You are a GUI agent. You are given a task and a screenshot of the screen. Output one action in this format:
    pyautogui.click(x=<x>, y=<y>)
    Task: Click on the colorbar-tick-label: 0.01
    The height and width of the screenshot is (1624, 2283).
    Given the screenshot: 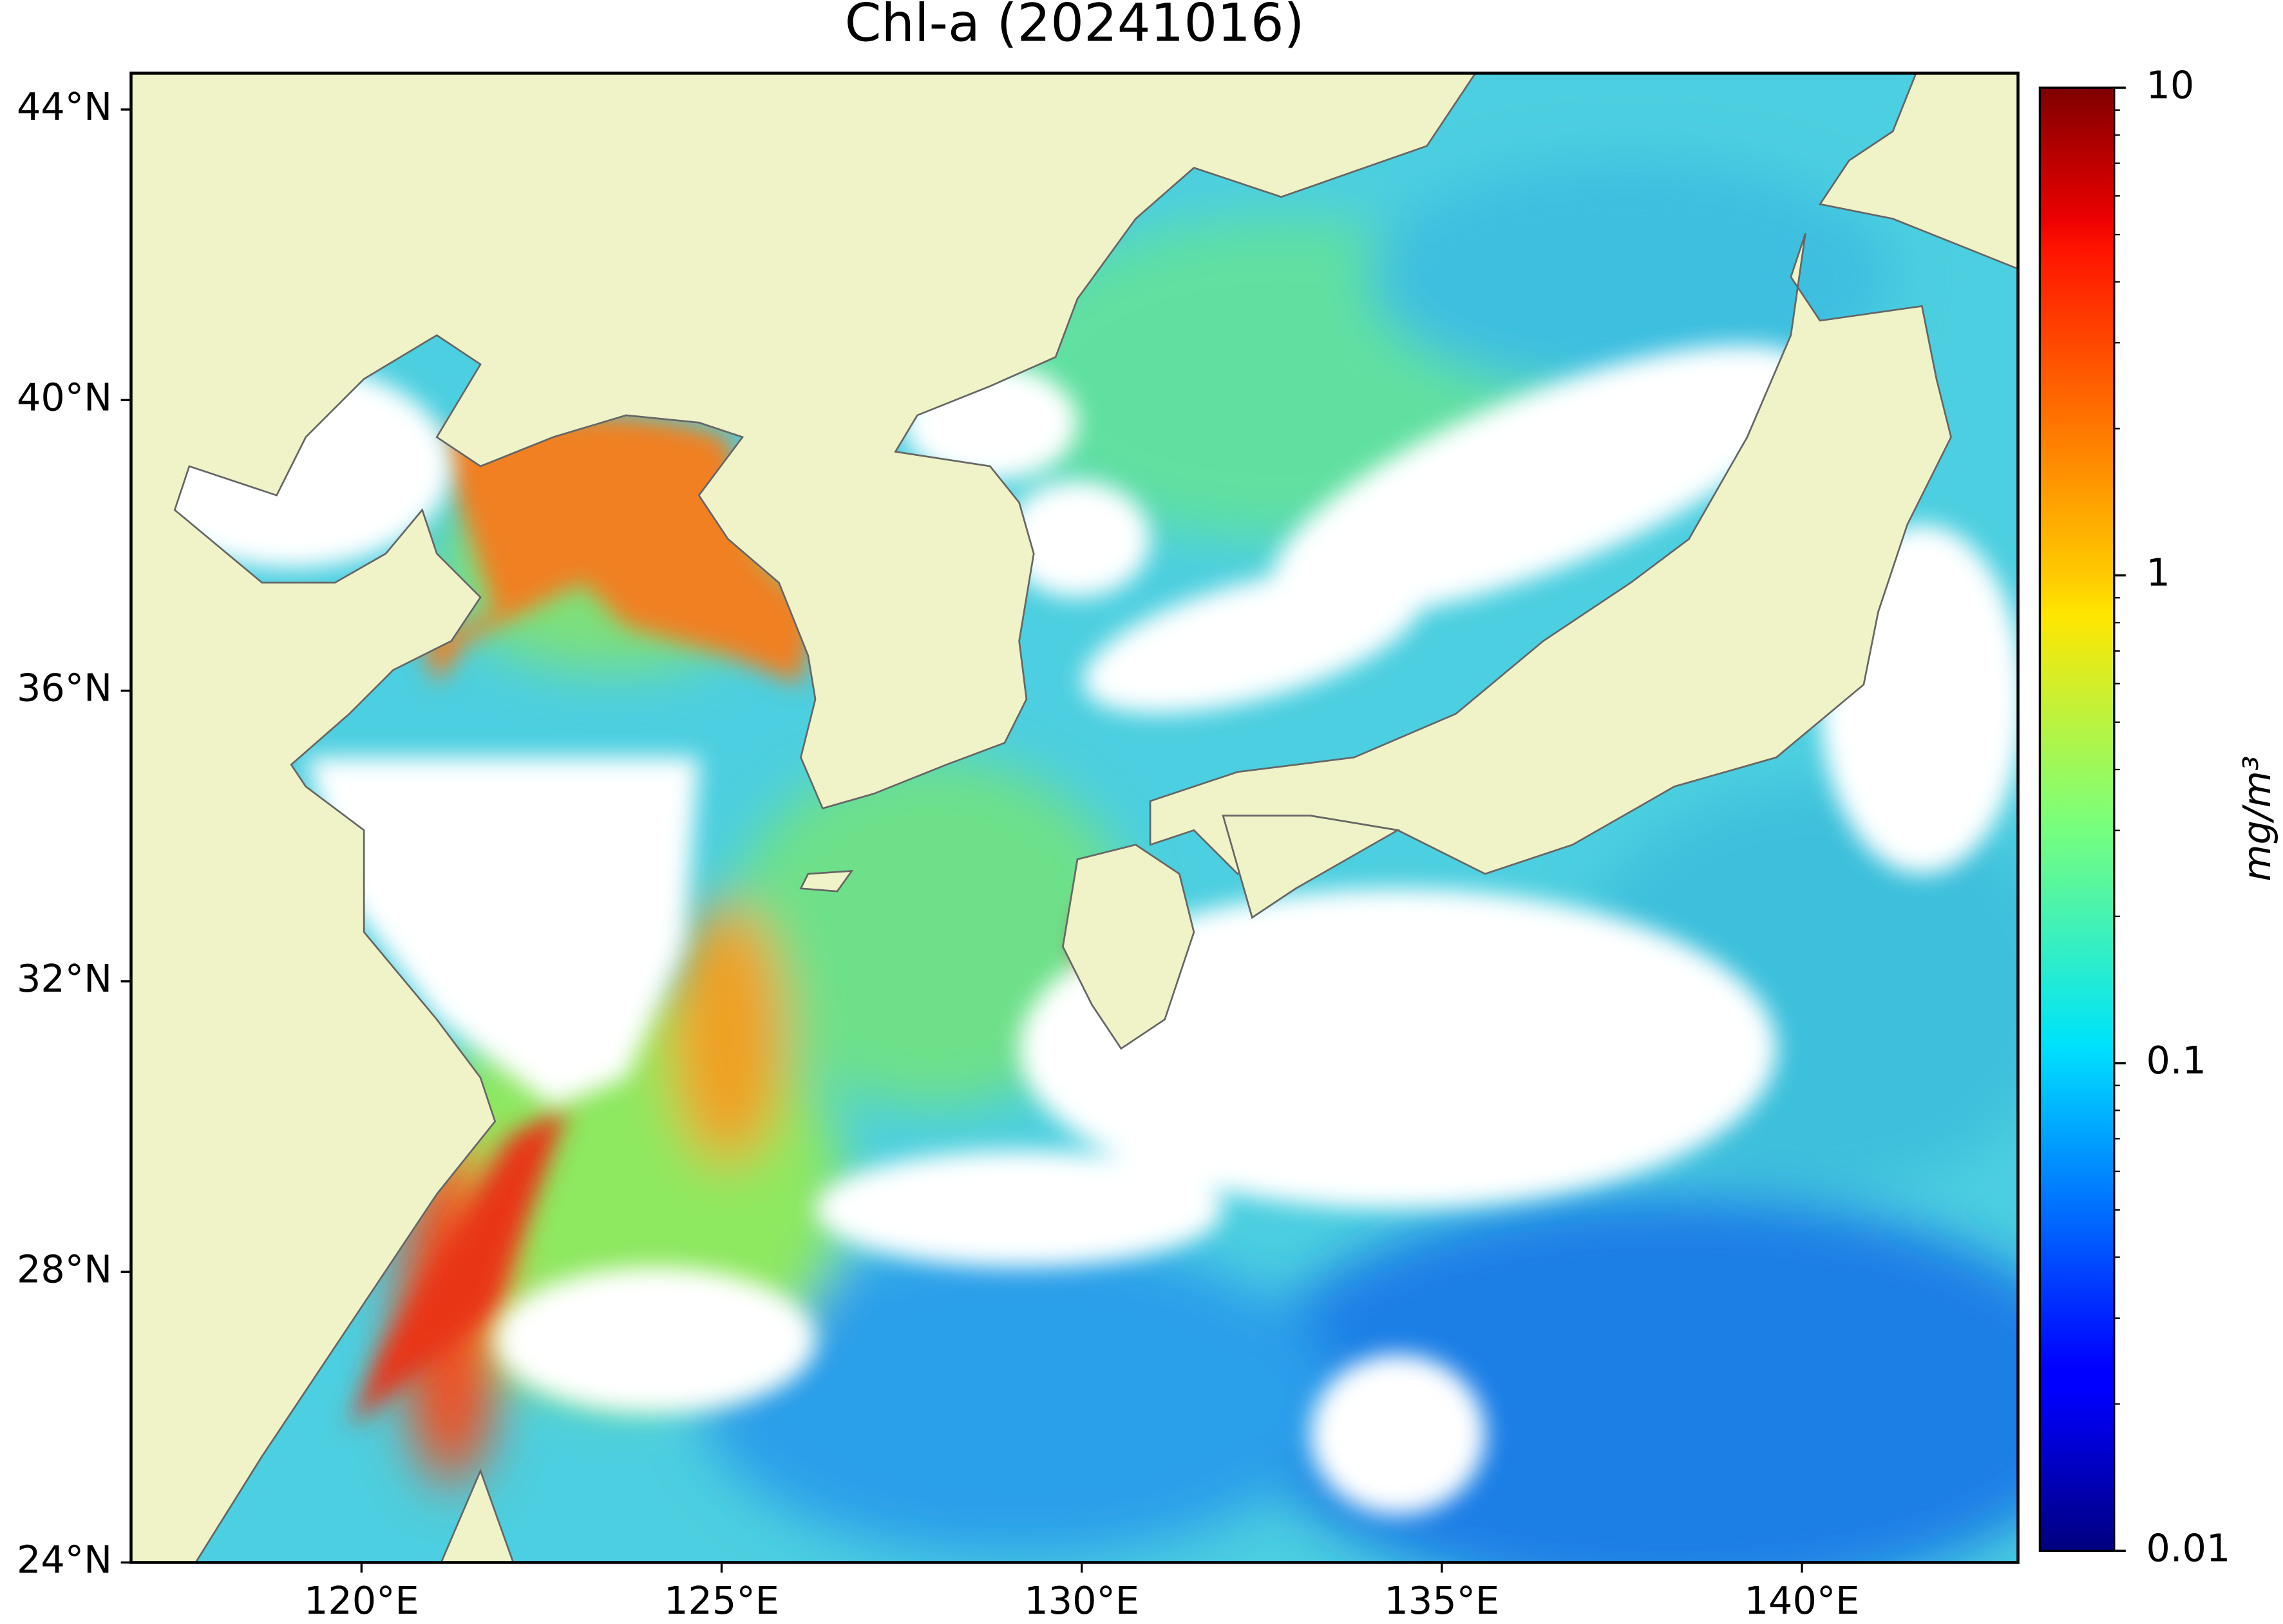 What is the action you would take?
    pyautogui.click(x=2188, y=1548)
    